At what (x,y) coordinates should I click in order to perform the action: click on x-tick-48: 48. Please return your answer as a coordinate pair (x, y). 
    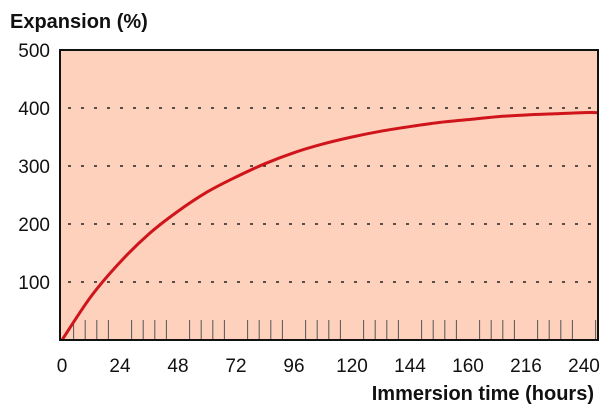
    Looking at the image, I should click on (177, 366).